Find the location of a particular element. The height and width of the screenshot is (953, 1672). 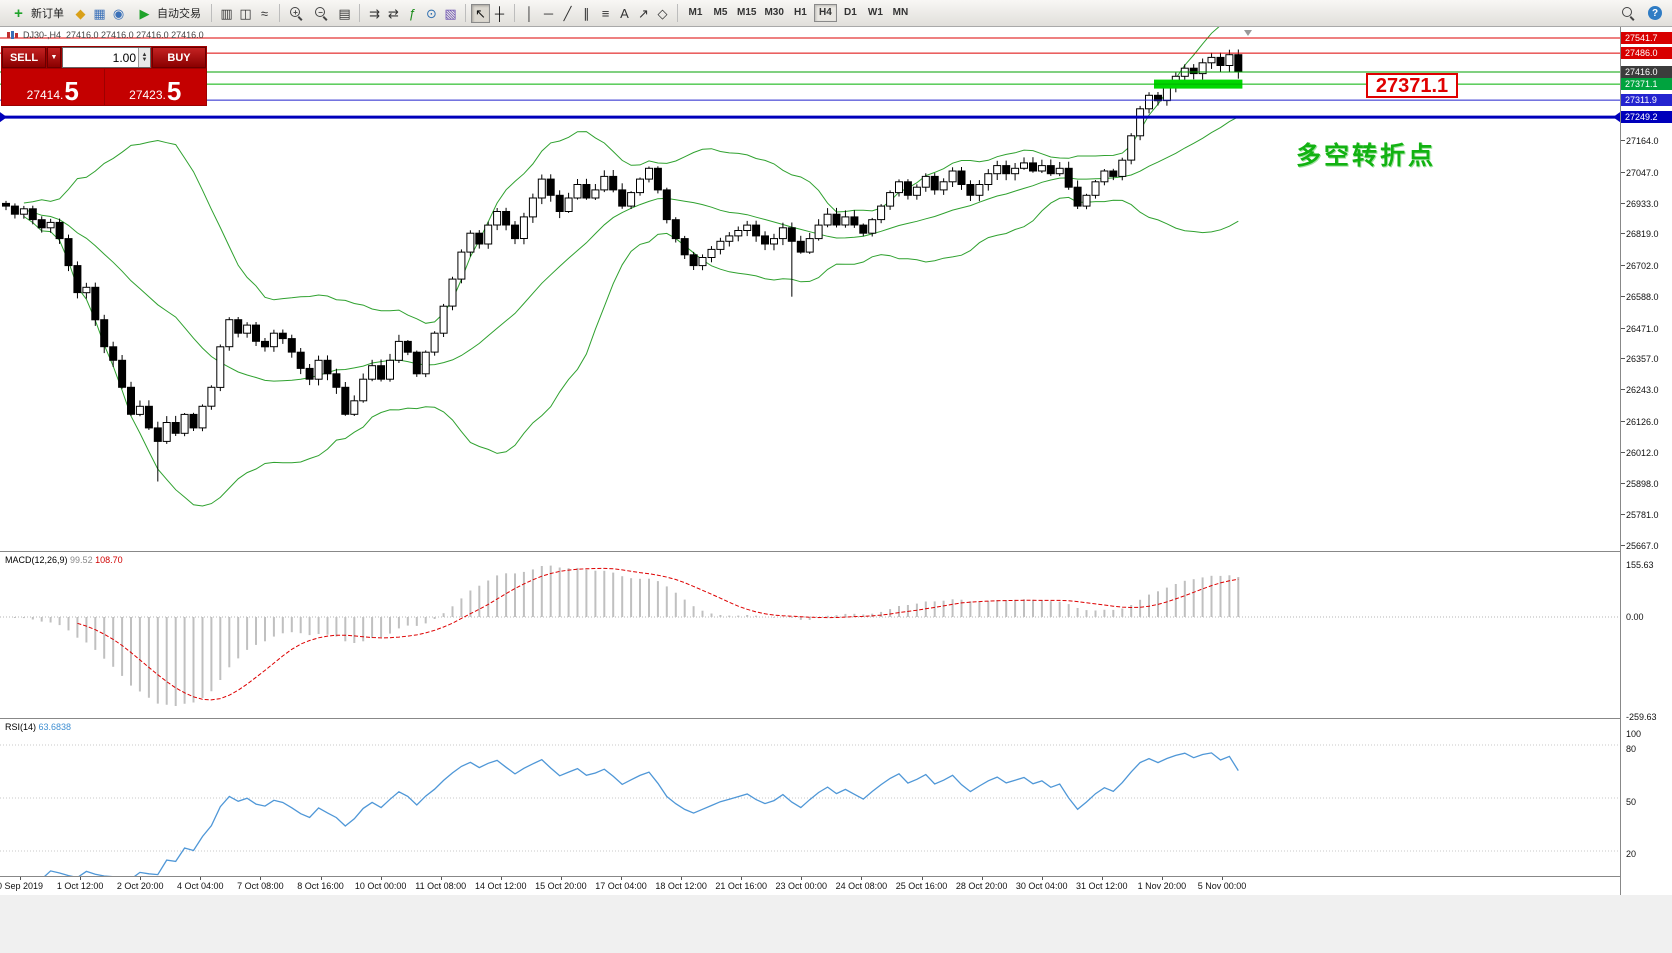

price-marker: 27541.7 is located at coordinates (1646, 38).